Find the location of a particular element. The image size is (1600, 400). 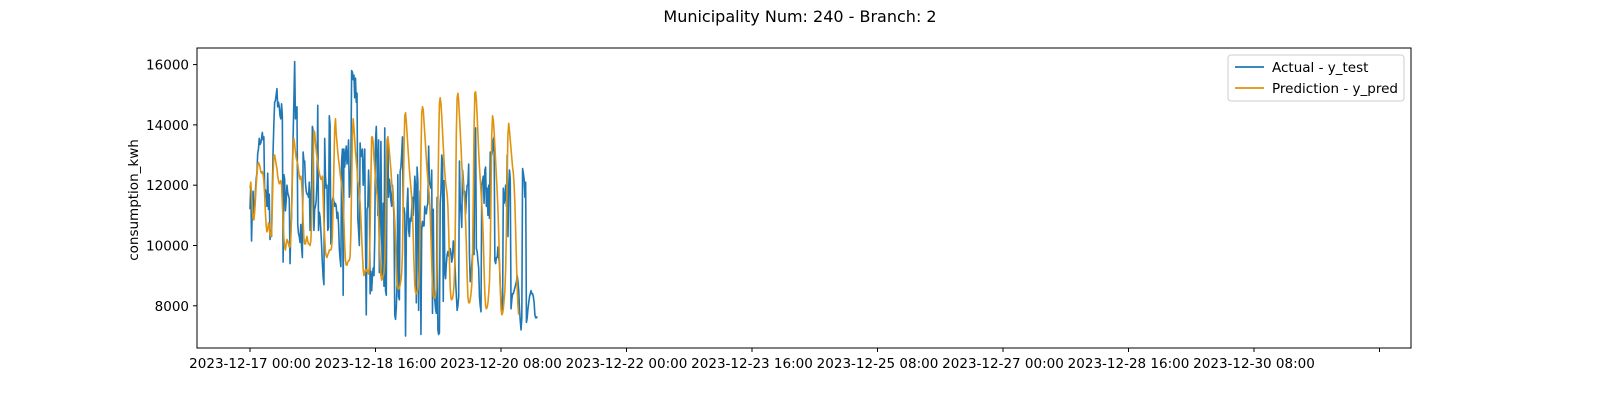

x-tick-label: 2023-12-18 16:00 is located at coordinates (376, 364).